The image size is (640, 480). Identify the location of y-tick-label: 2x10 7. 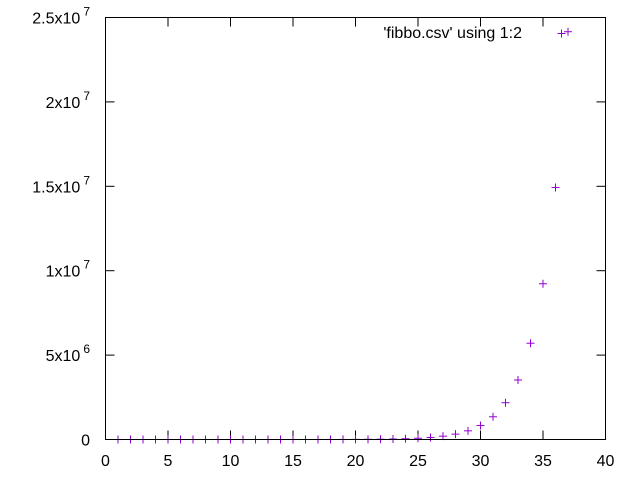
(68, 100).